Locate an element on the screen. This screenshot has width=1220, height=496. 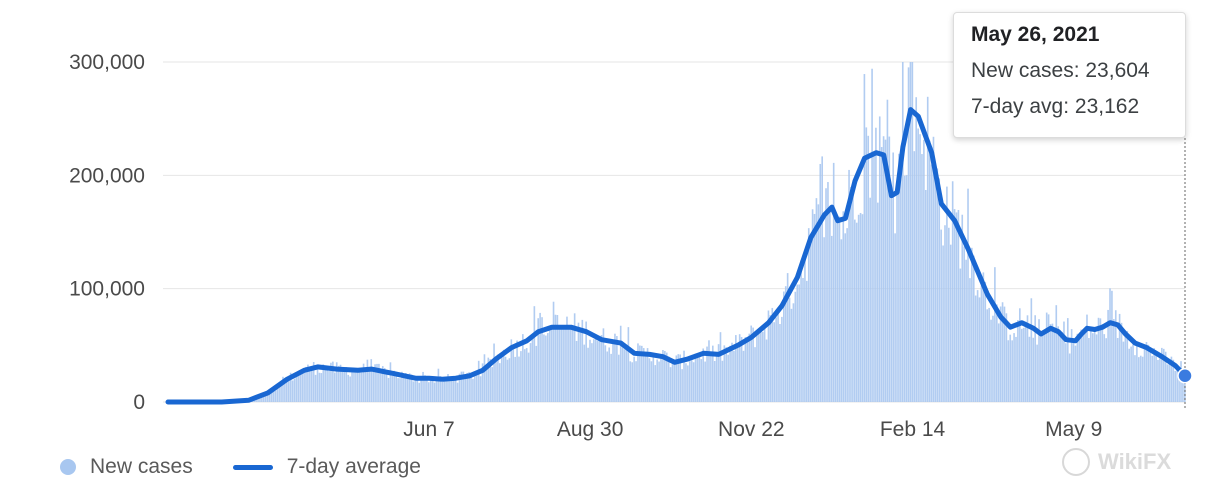
watermark-logo: WikiFX is located at coordinates (1116, 462).